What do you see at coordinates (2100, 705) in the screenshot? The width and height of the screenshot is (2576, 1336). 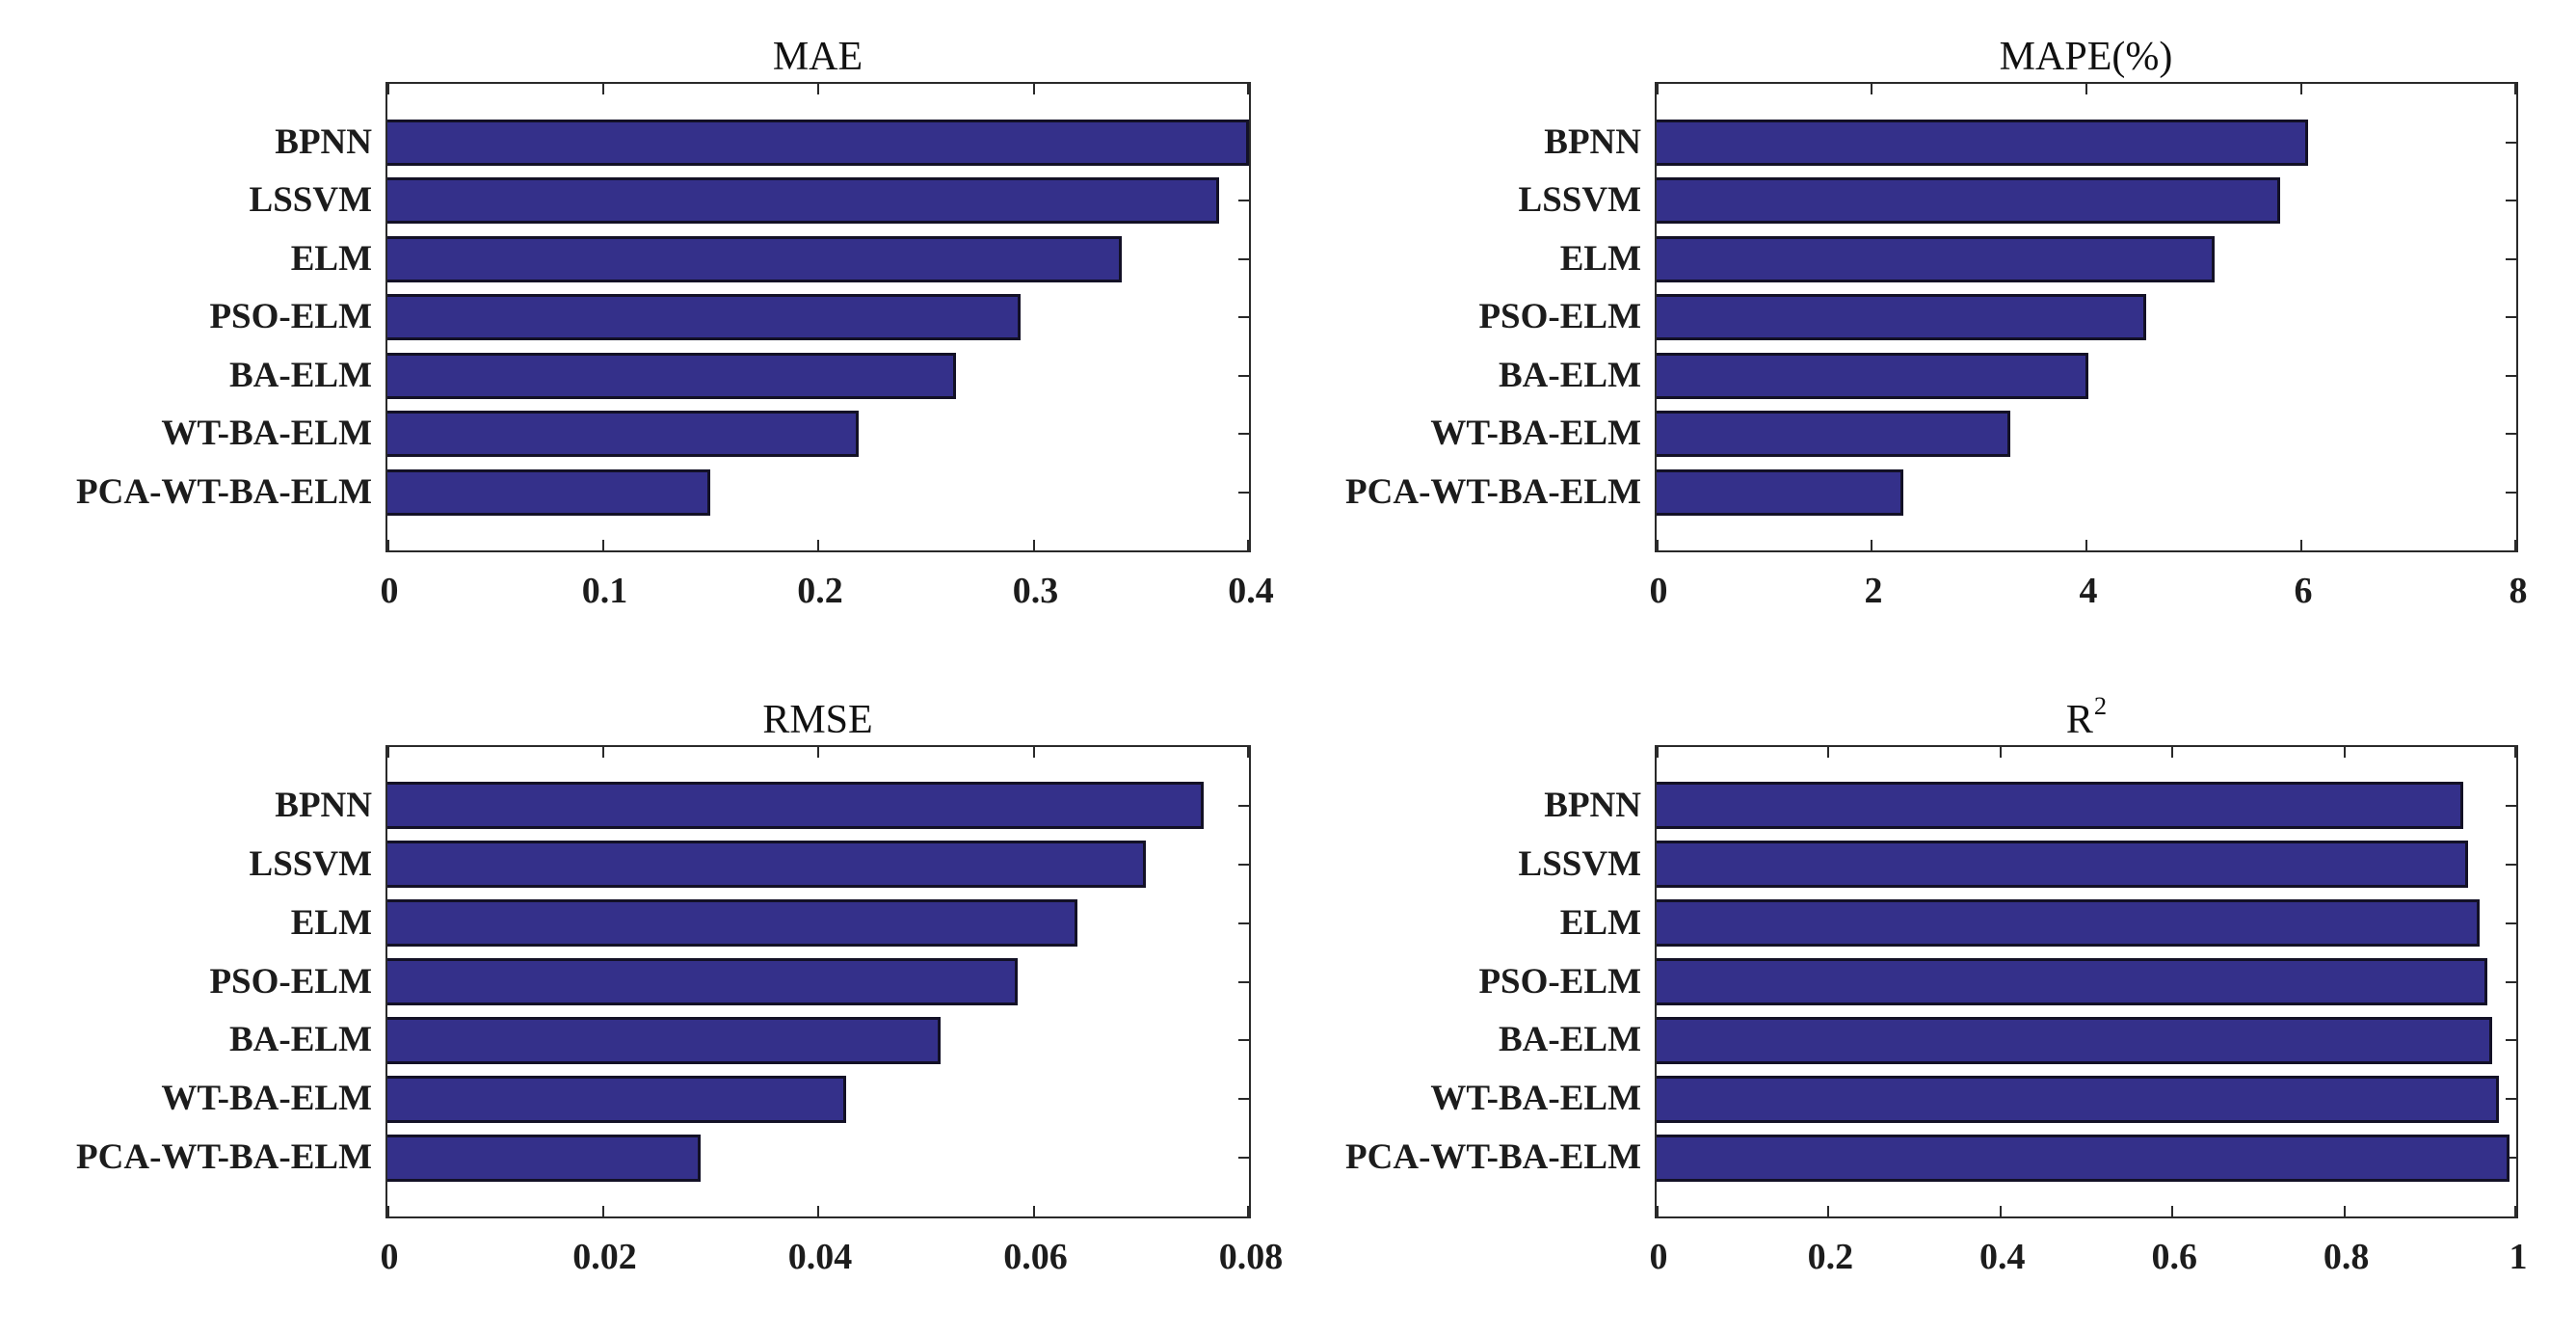 I see `chart-title-sup: 2` at bounding box center [2100, 705].